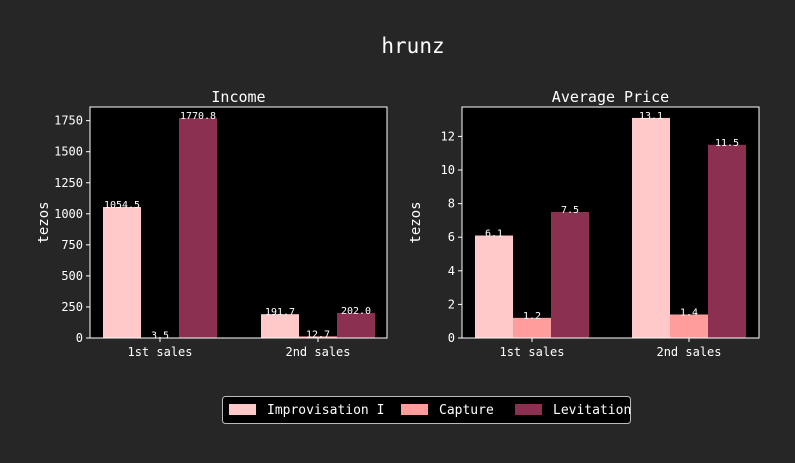 The height and width of the screenshot is (463, 795). I want to click on y-tick-label: 1000, so click(68, 214).